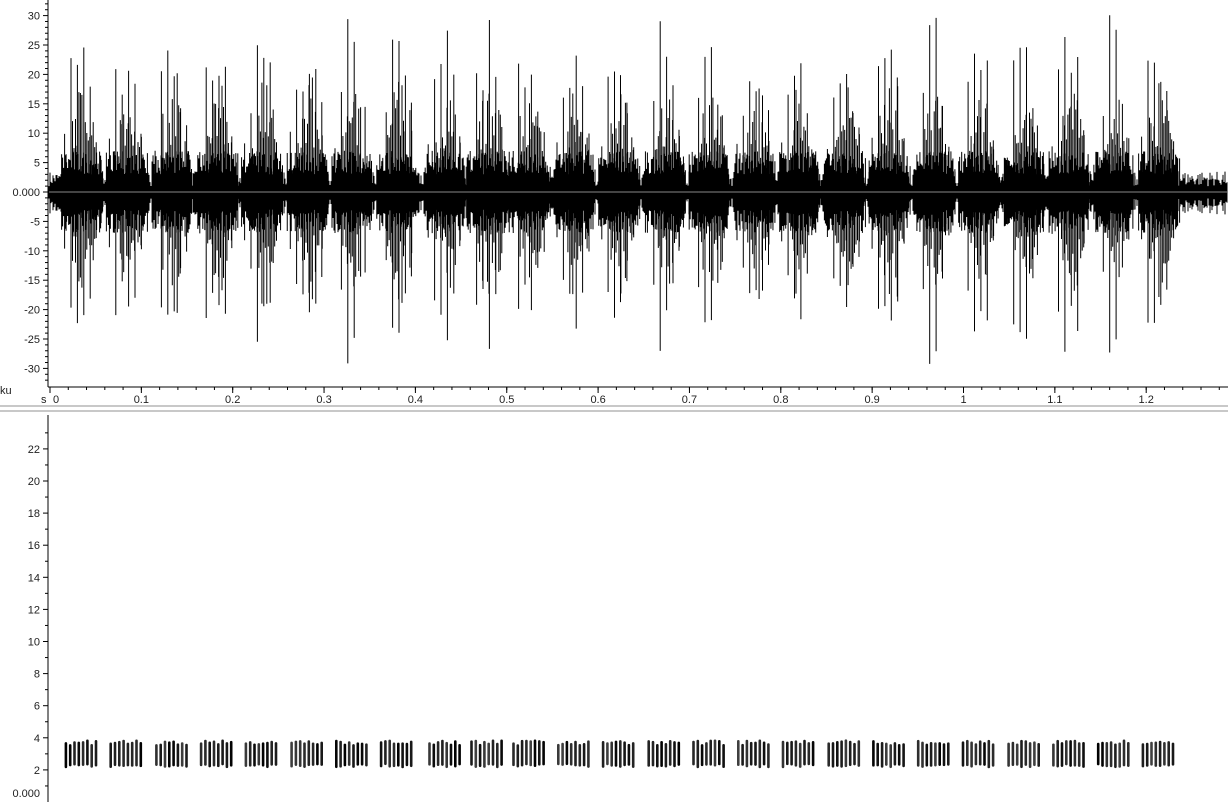 This screenshot has height=802, width=1228. What do you see at coordinates (34, 610) in the screenshot?
I see `y-tick-label: 12` at bounding box center [34, 610].